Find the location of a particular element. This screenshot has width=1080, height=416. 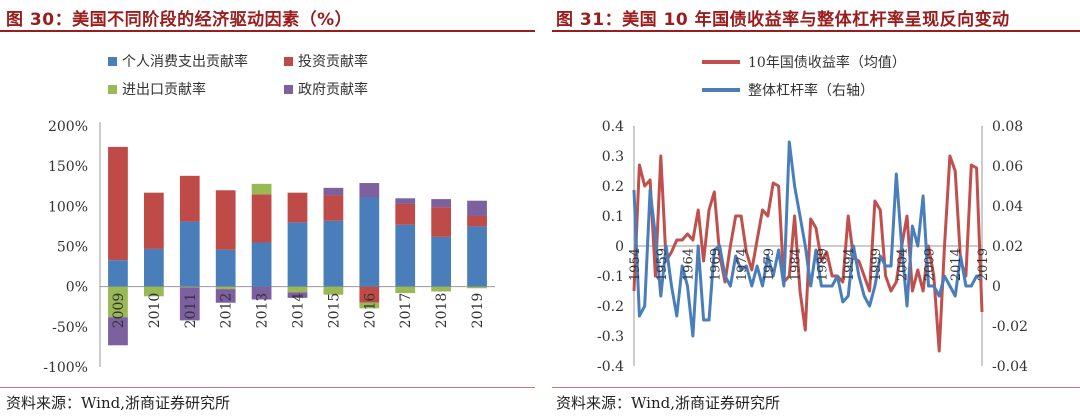

left-y-tick-label: 0.3 is located at coordinates (613, 157).